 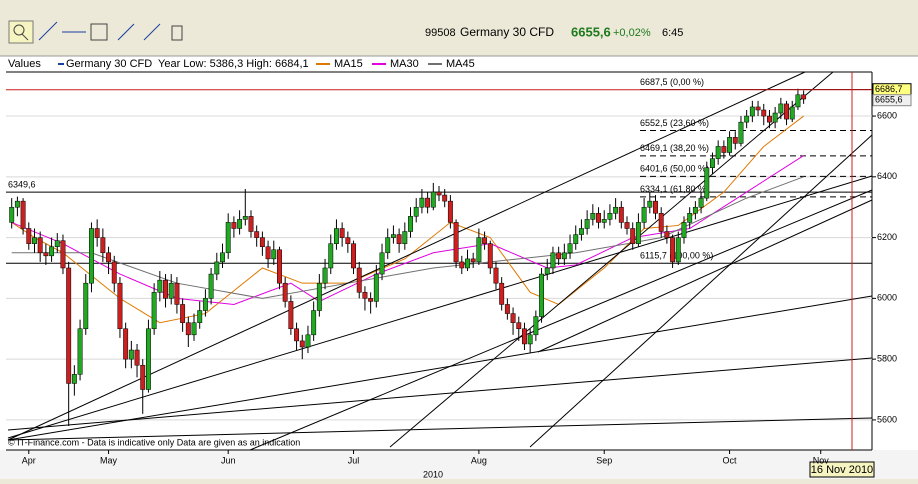 What do you see at coordinates (674, 123) in the screenshot?
I see `fib-label: 6552,5 (23,60 %)` at bounding box center [674, 123].